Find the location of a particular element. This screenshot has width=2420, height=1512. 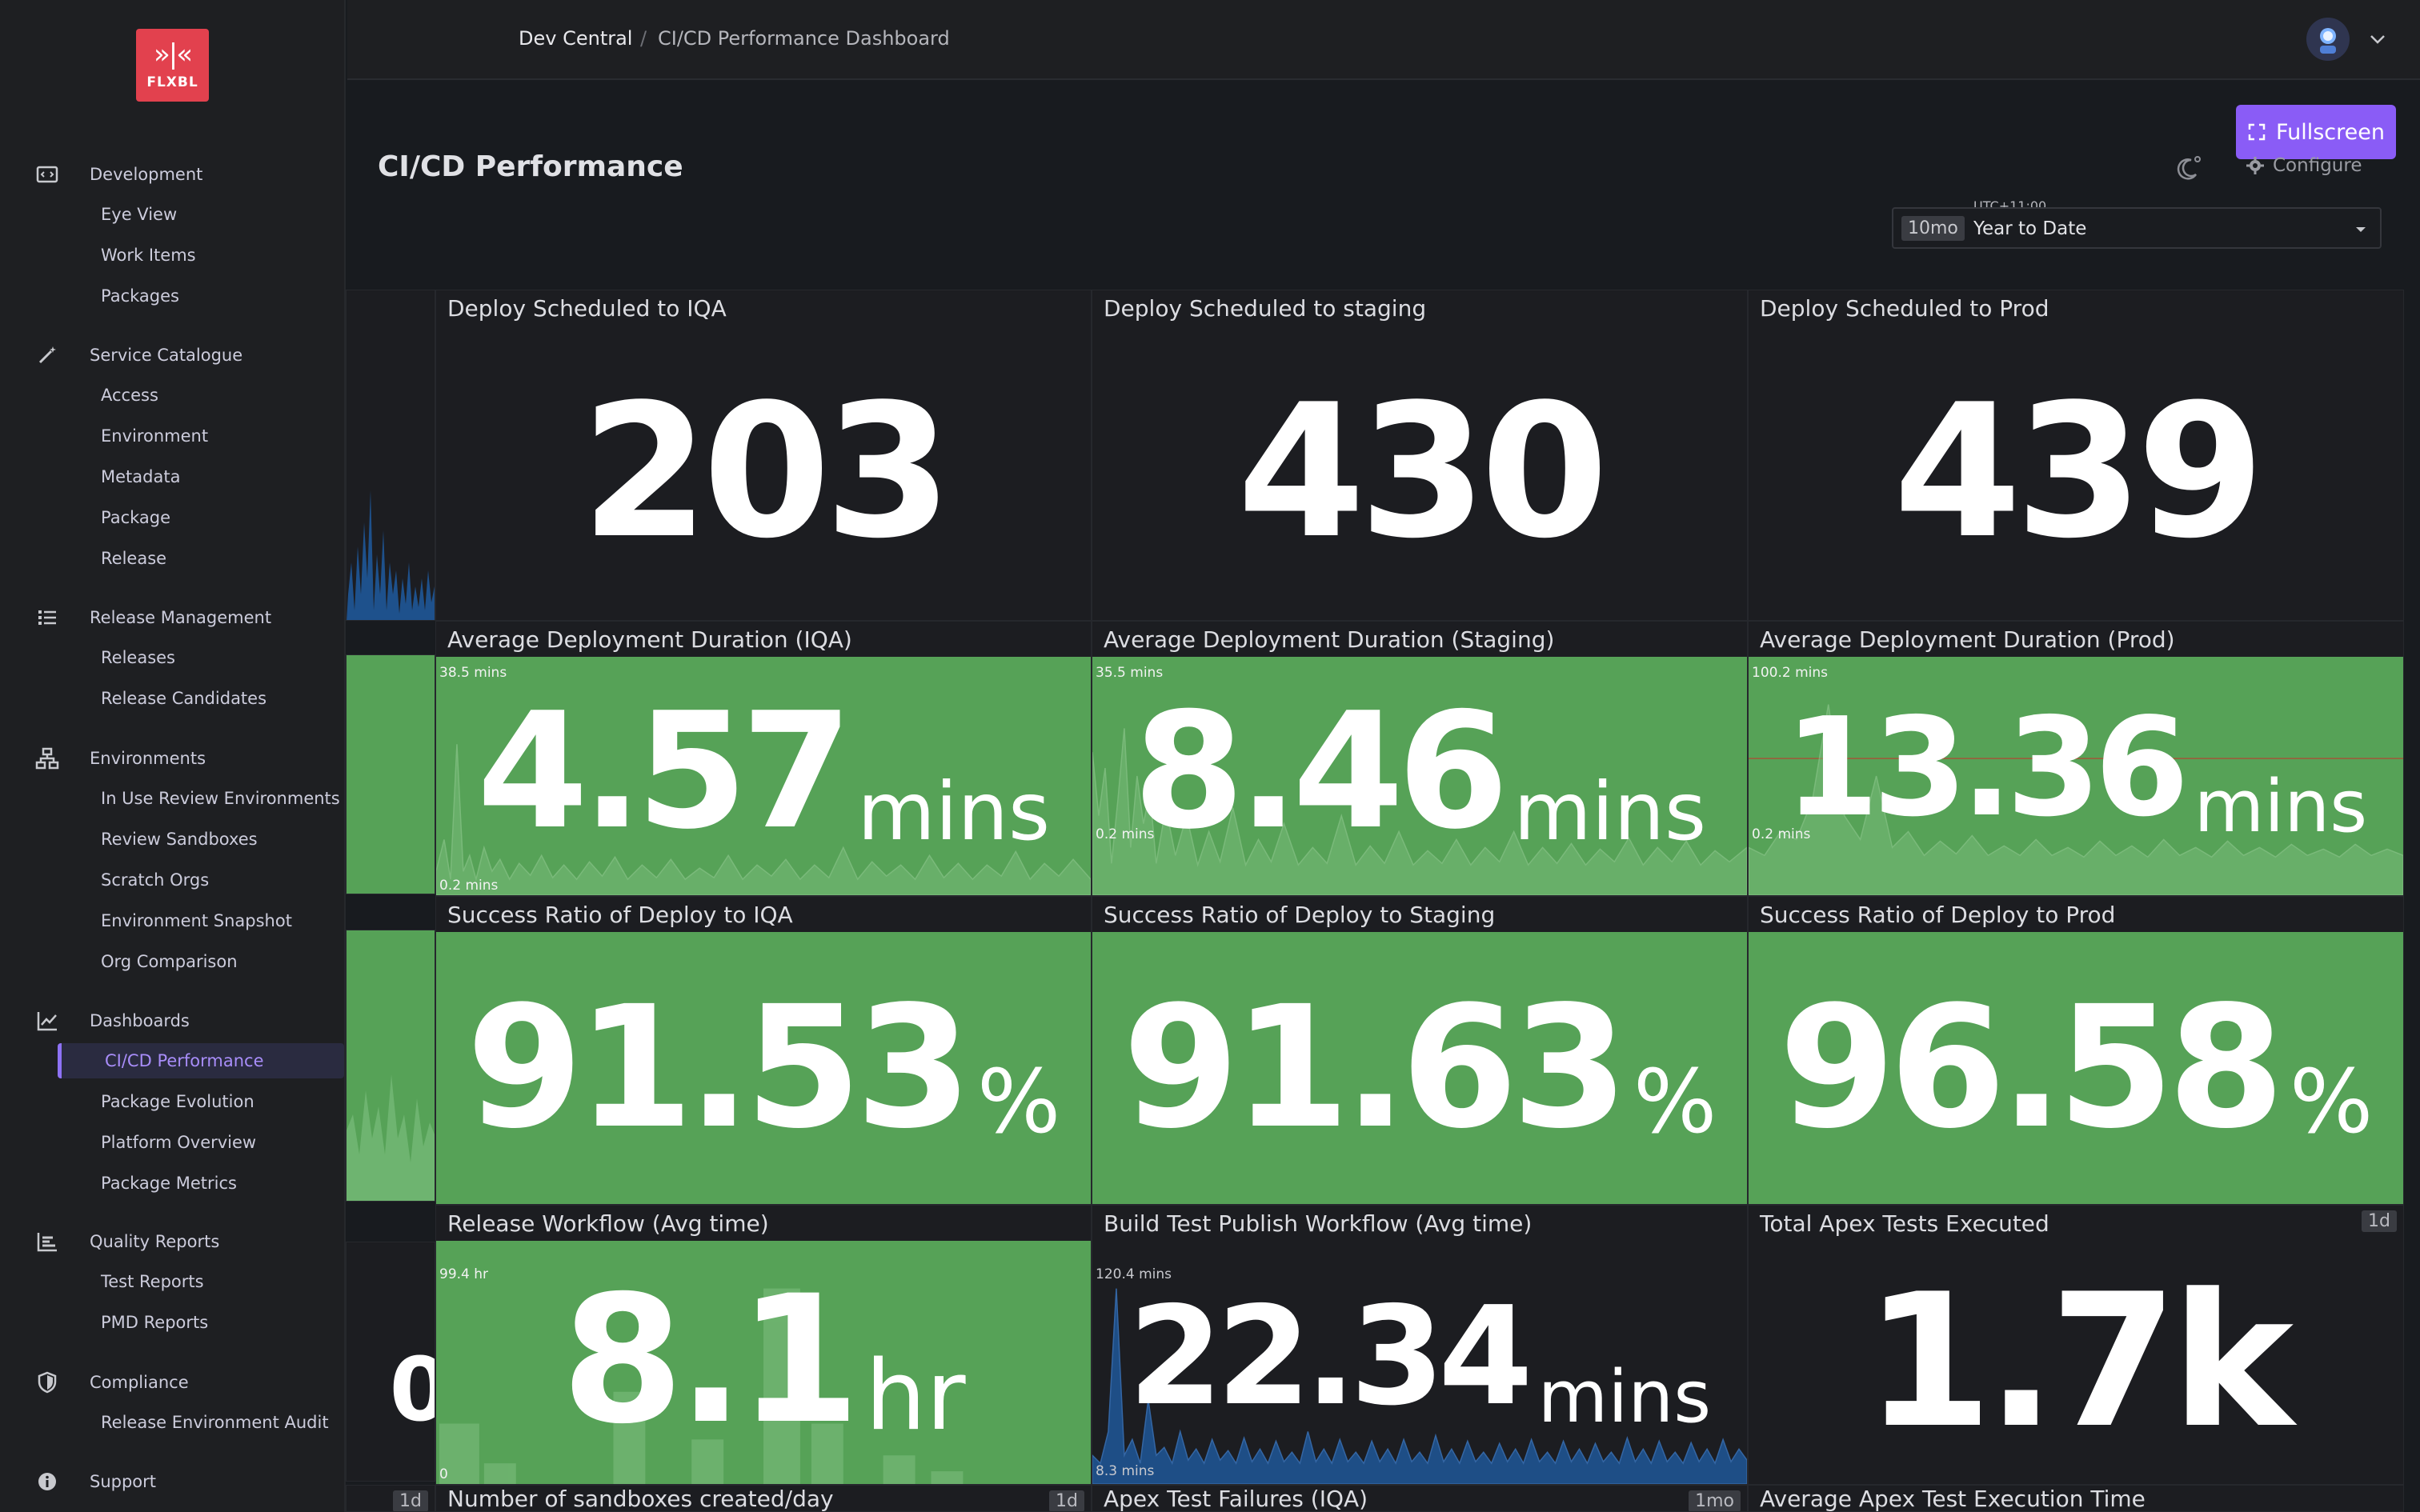

panel-success-prod: Success Ratio of Deploy to Prod 96.58% is located at coordinates (2076, 1050).